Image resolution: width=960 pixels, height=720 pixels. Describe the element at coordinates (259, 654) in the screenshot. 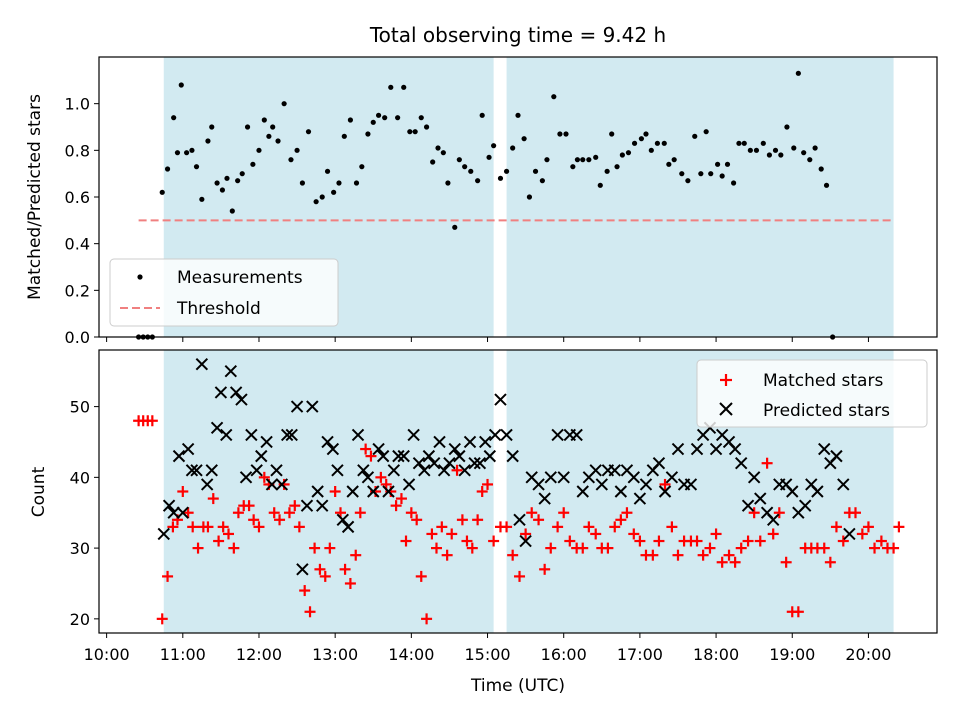

I see `x-tick-label: 12:00` at that location.